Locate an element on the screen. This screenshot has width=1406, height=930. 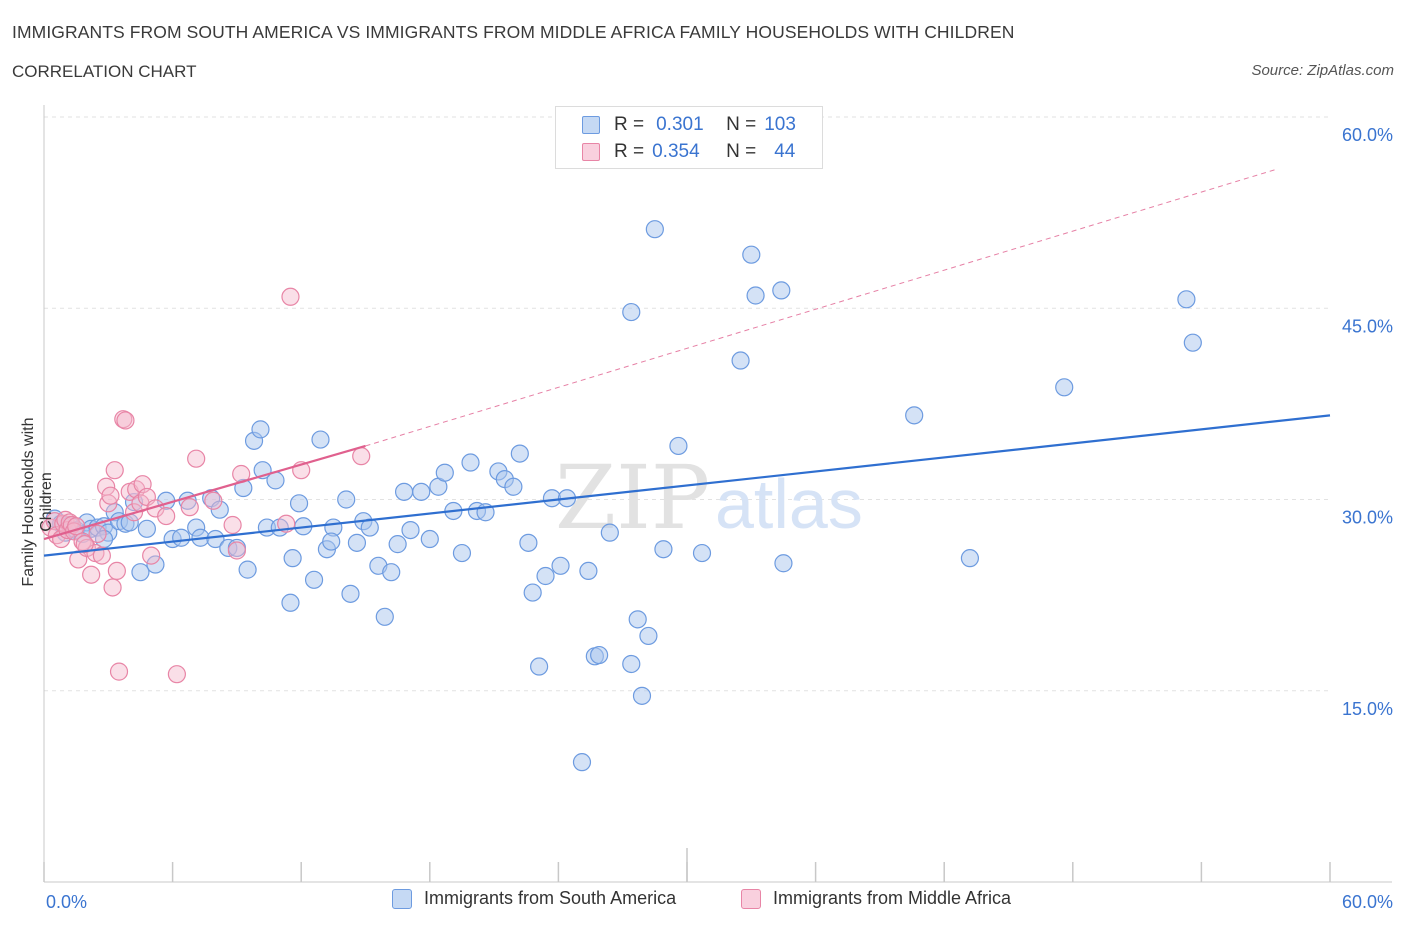
legend-item-middle-africa: Immigrants from Middle Africa is located at coordinates (876, 898).